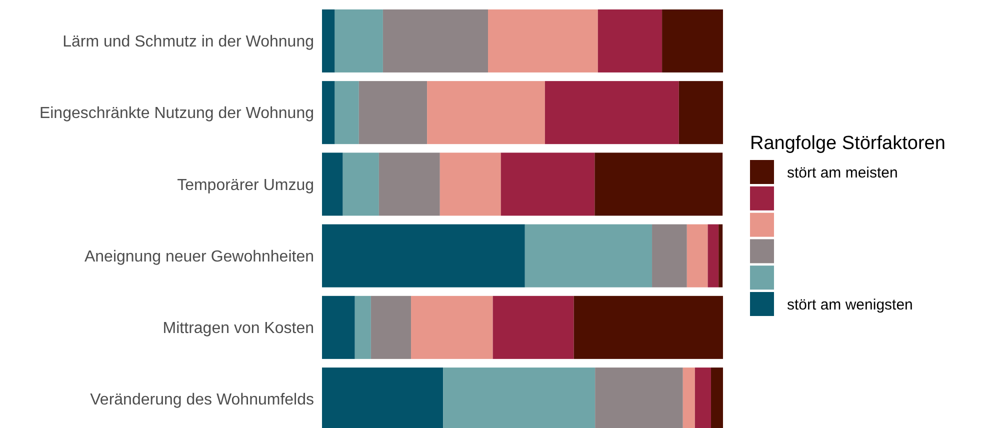 The width and height of the screenshot is (987, 428). Describe the element at coordinates (176, 113) in the screenshot. I see `y-tick-label: Eingeschränkte Nutzung der Wohnung` at that location.